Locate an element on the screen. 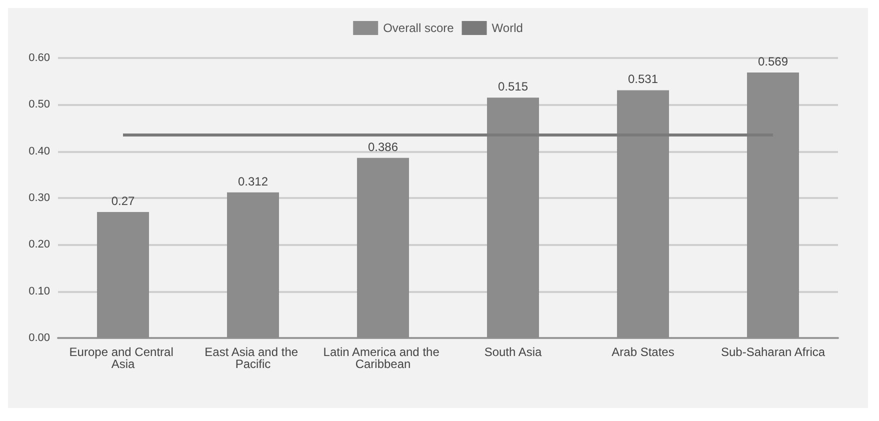 This screenshot has height=421, width=879. data-label: 0.531 is located at coordinates (643, 79).